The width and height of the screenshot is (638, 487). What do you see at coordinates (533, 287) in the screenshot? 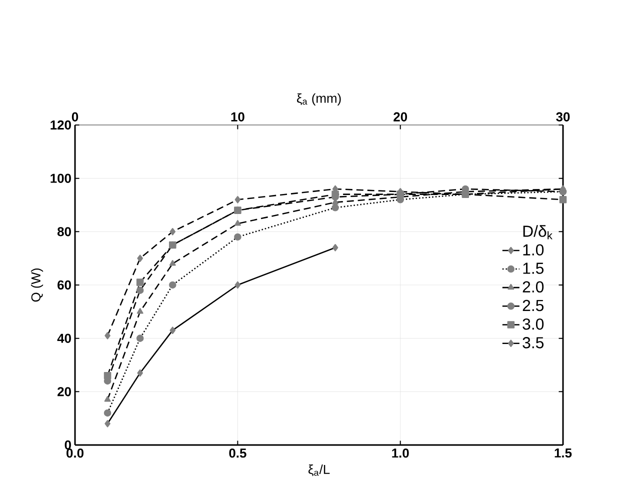
I see `legend-label: 2.0` at bounding box center [533, 287].